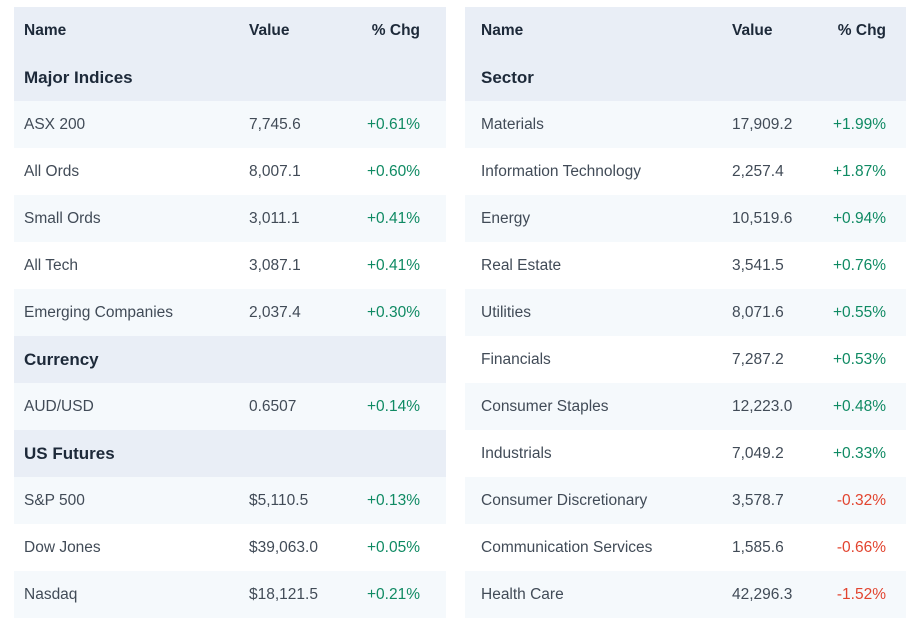 This screenshot has height=627, width=908. What do you see at coordinates (506, 312) in the screenshot?
I see `name-cell: Utilities` at bounding box center [506, 312].